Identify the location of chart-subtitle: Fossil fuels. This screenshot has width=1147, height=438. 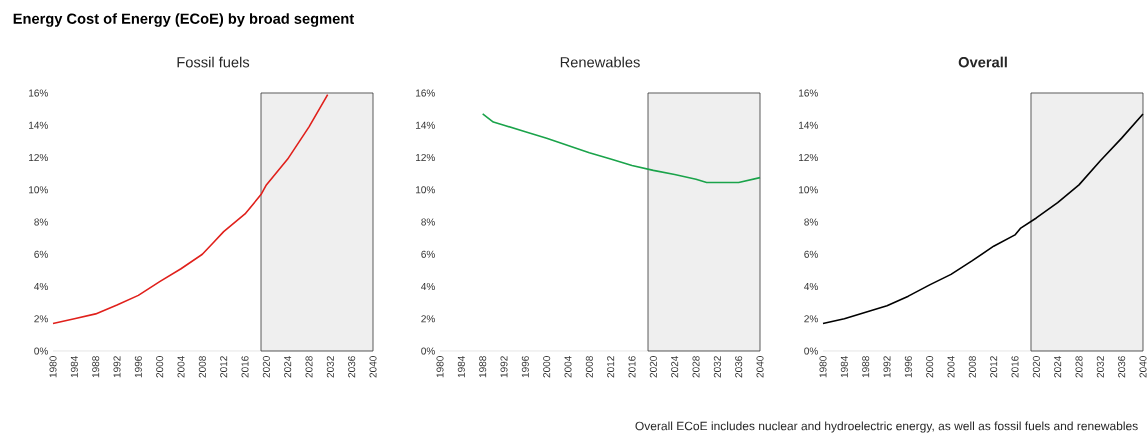
(213, 62).